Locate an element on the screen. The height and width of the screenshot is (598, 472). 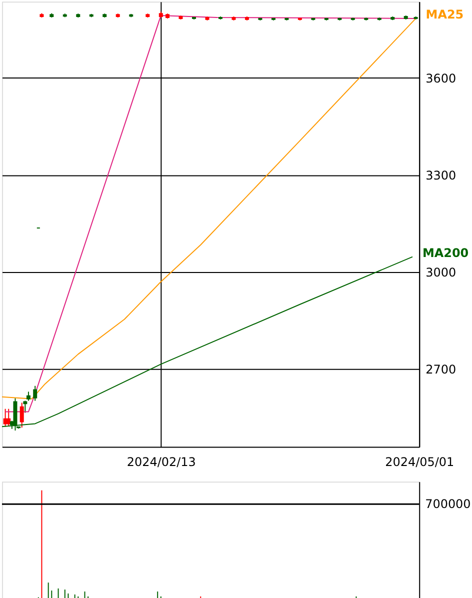
y-tick-label: 3300 is located at coordinates (441, 175).